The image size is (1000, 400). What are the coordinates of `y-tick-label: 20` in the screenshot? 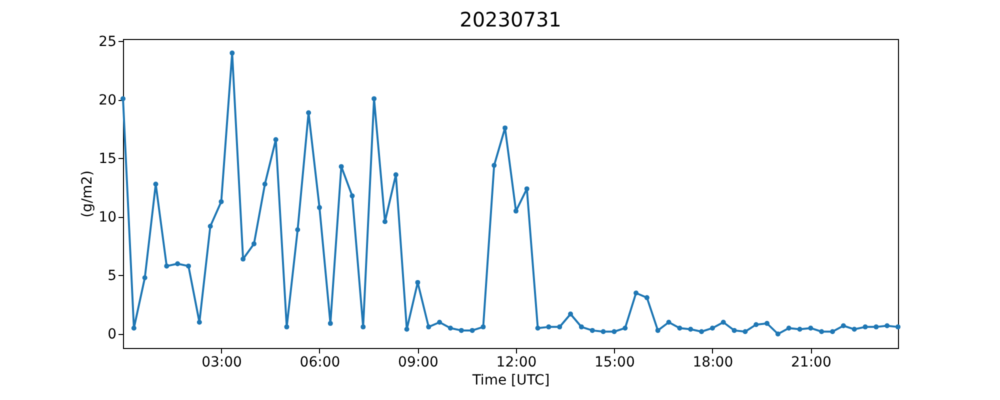 It's located at (107, 100).